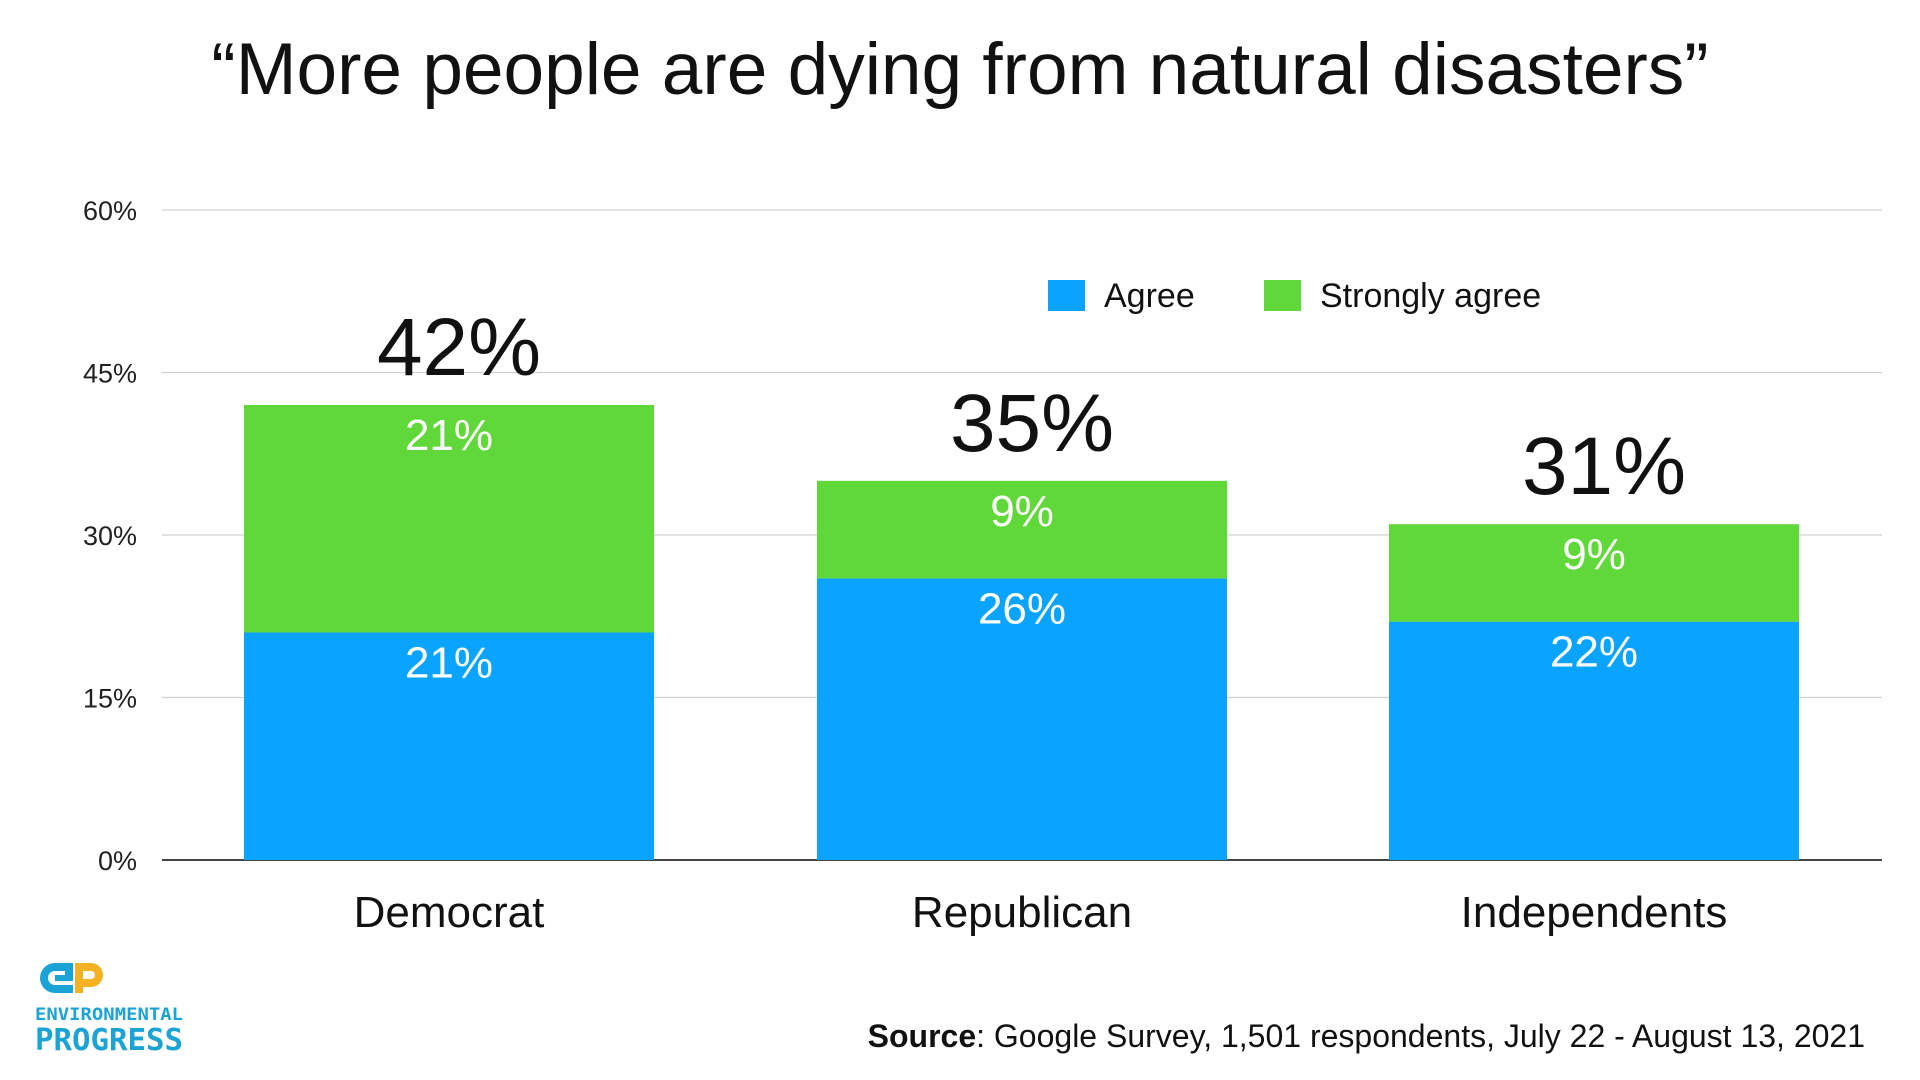  I want to click on y-tick-label: 60%, so click(110, 211).